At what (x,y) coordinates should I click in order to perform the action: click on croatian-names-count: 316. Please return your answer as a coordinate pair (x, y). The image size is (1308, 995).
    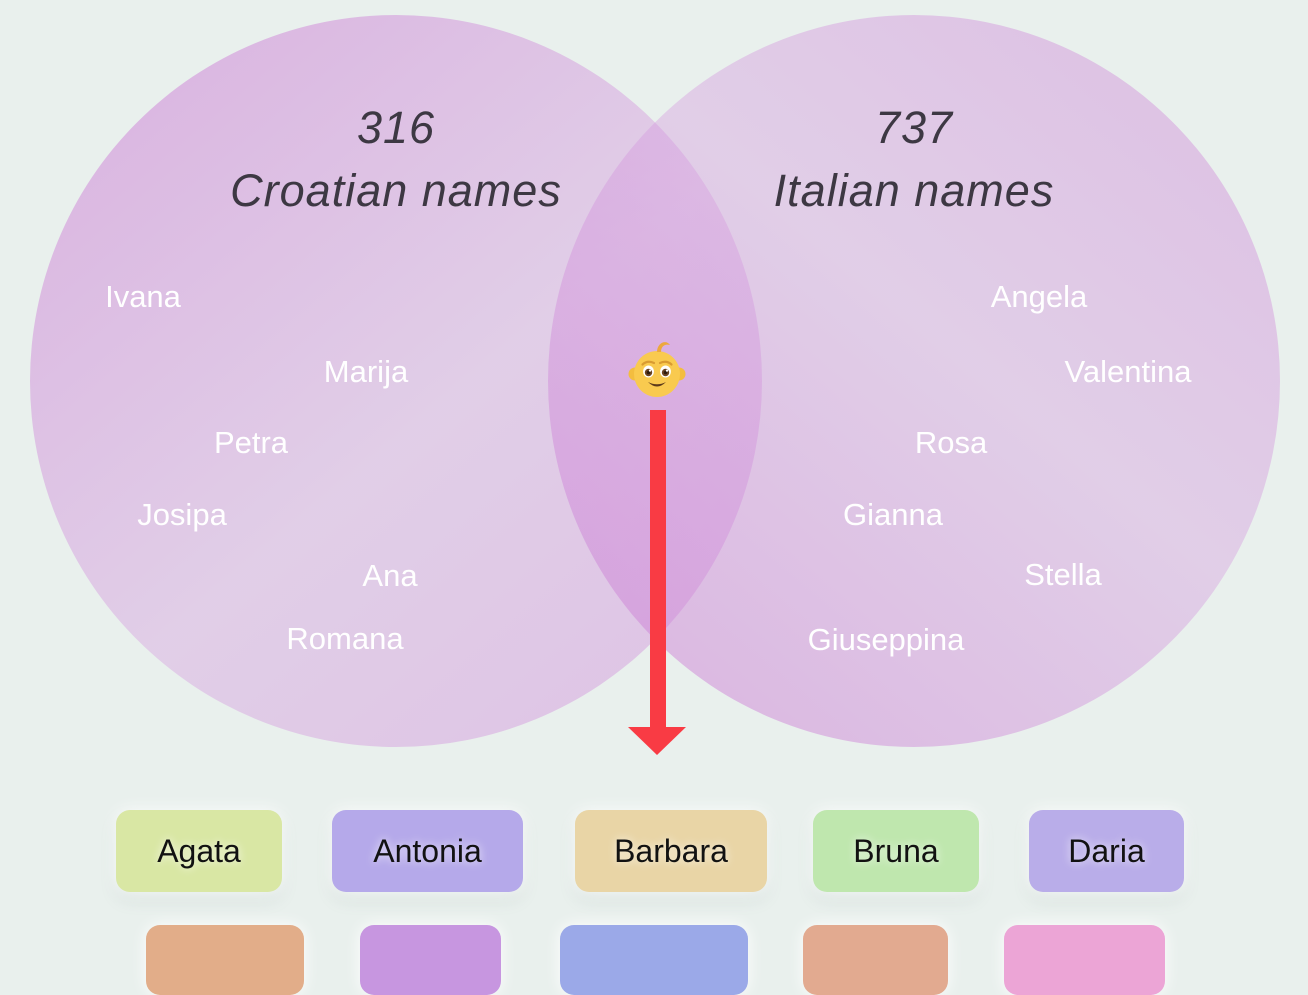
    Looking at the image, I should click on (396, 127).